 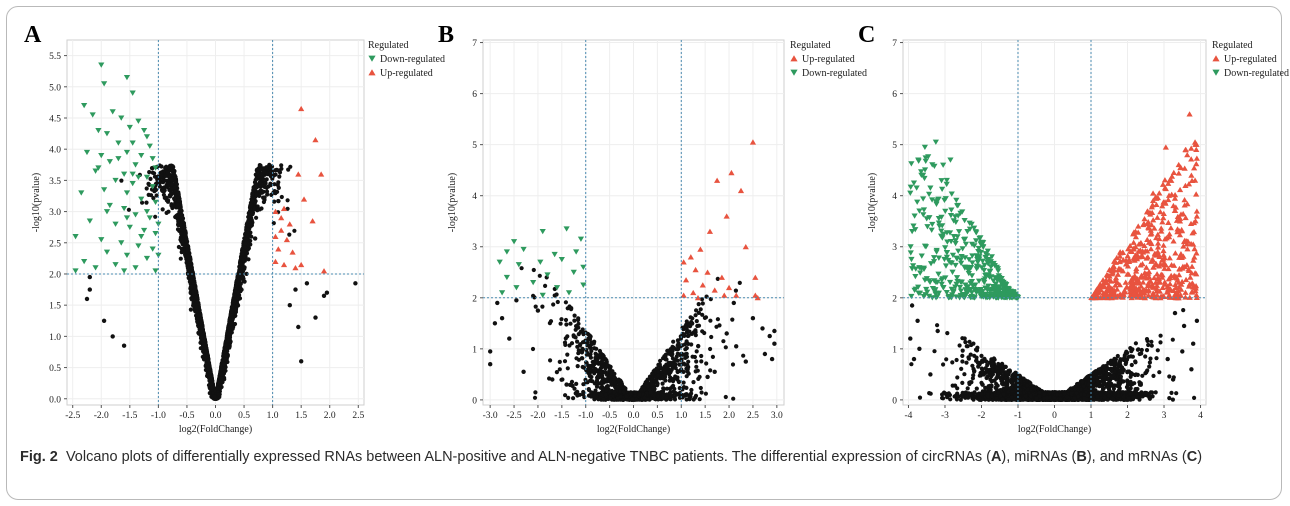 What do you see at coordinates (55, 338) in the screenshot?
I see `y-tick-label: 1.0` at bounding box center [55, 338].